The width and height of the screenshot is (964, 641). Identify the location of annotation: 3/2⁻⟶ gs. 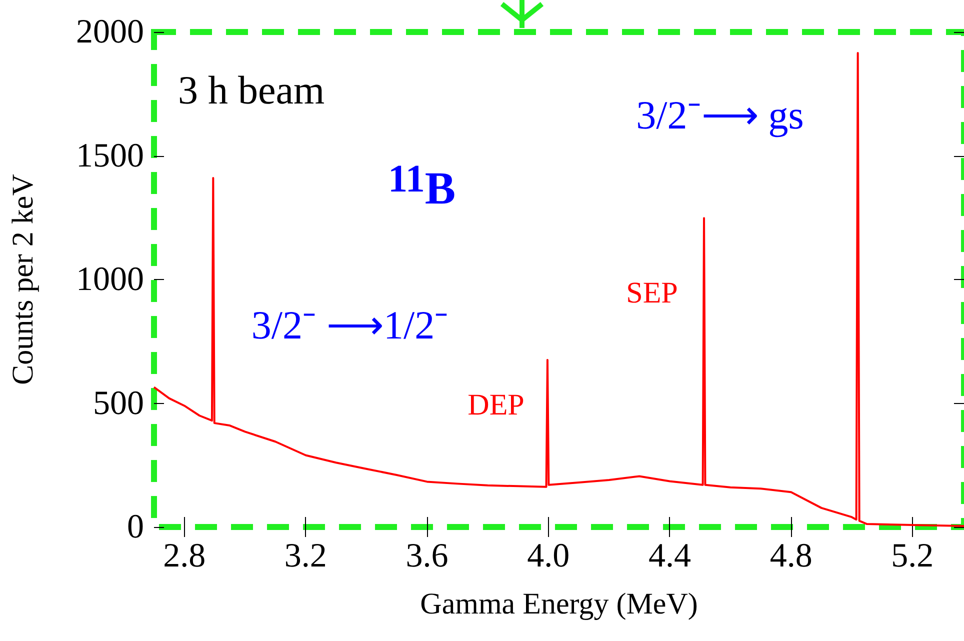
(720, 115).